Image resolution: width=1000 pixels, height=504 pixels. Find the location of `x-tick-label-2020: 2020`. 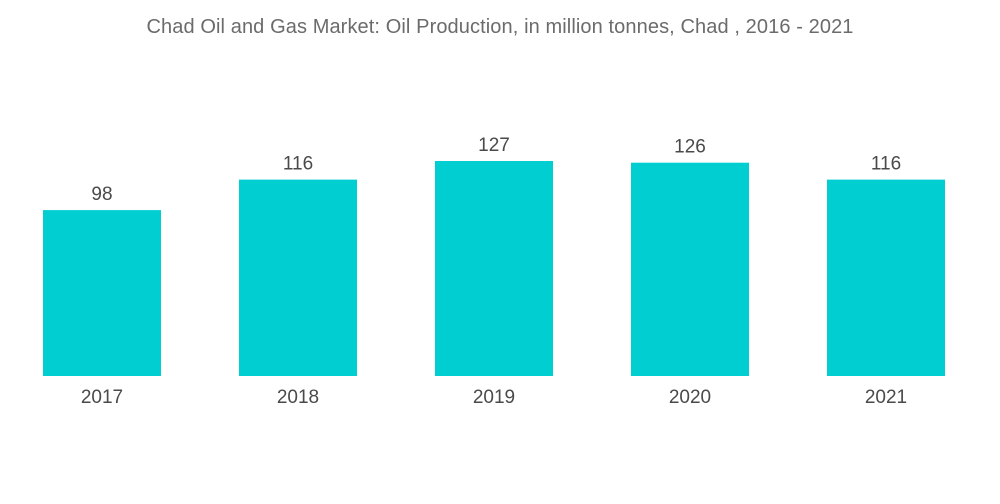

x-tick-label-2020: 2020 is located at coordinates (690, 397).